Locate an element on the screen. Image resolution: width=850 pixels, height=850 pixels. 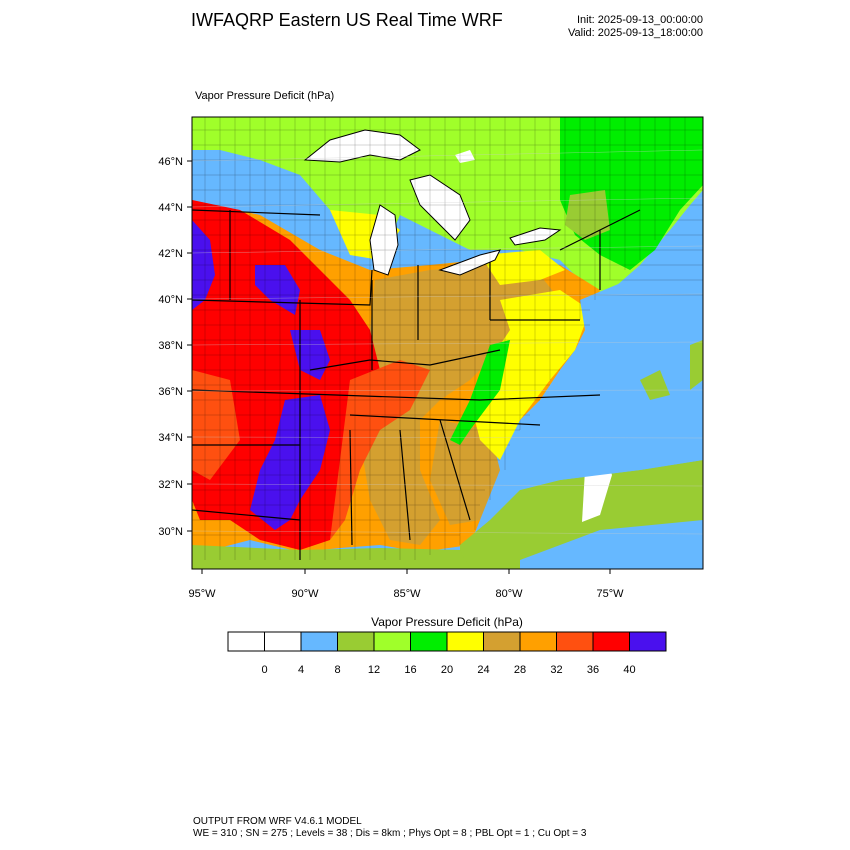
land-red-west is located at coordinates (286, 375).